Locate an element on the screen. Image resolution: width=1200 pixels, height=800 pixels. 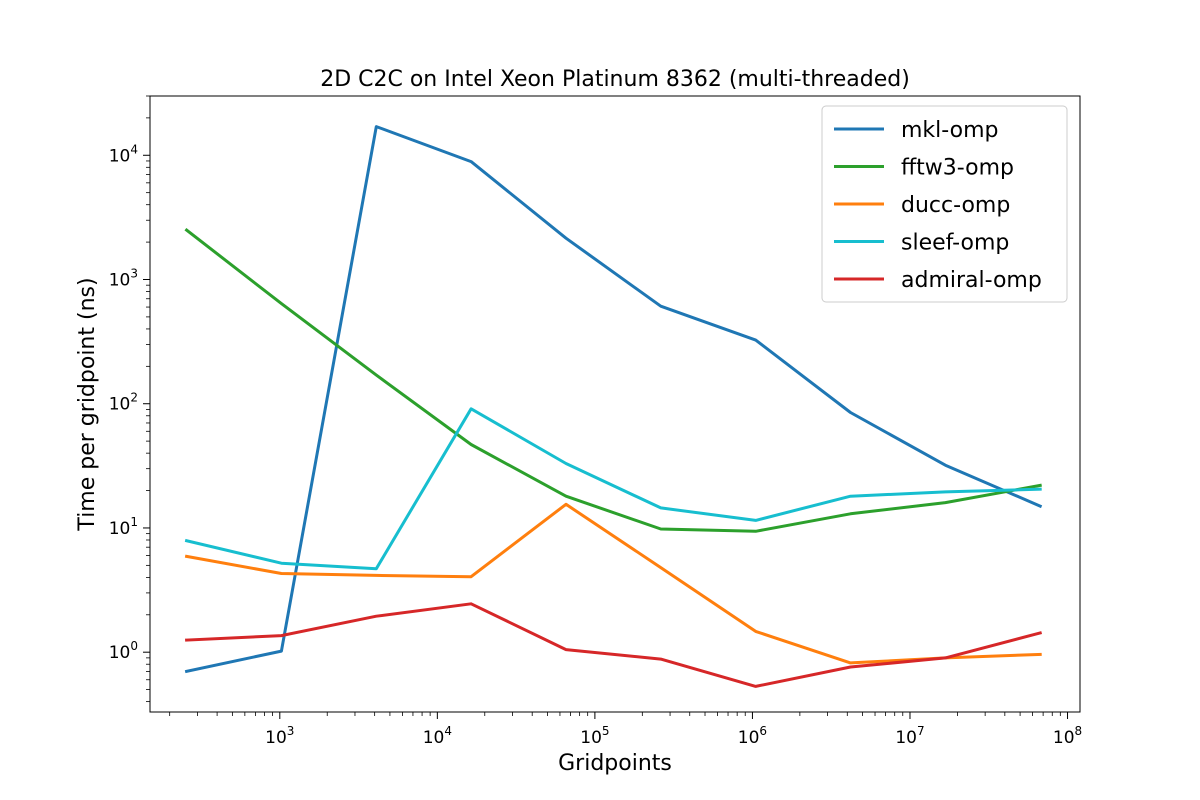
legend-label-ducc-omp: ducc-omp is located at coordinates (955, 205).